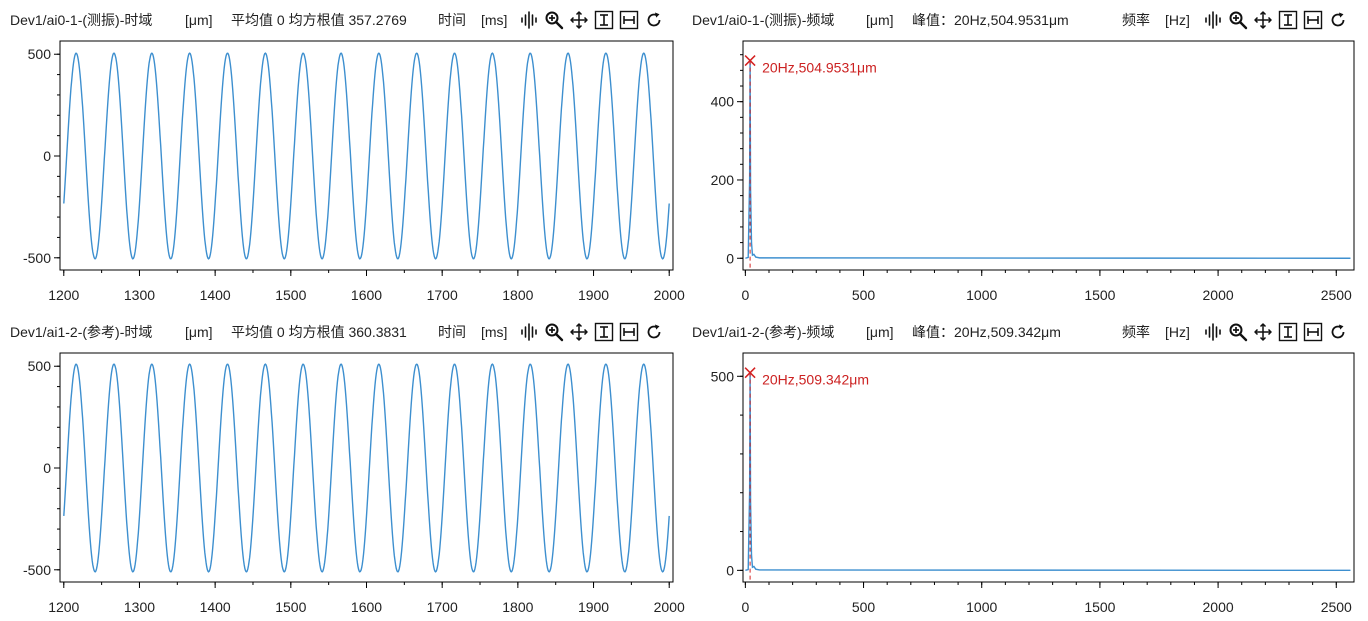 Image resolution: width=1368 pixels, height=621 pixels. Describe the element at coordinates (745, 295) in the screenshot. I see `x-tick-label: 0` at that location.